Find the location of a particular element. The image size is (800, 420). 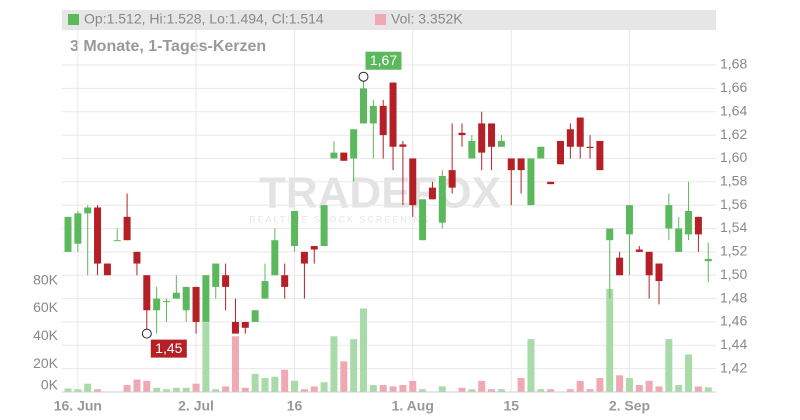

min-label-box is located at coordinates (168, 348).